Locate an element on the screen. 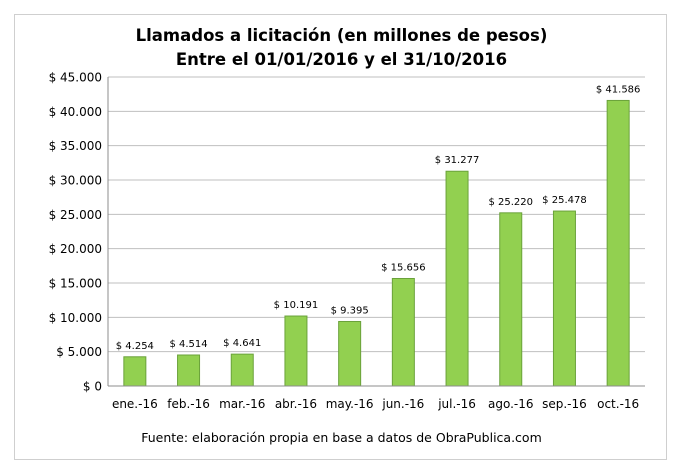  y-tick-label: $ 0 is located at coordinates (92, 387).